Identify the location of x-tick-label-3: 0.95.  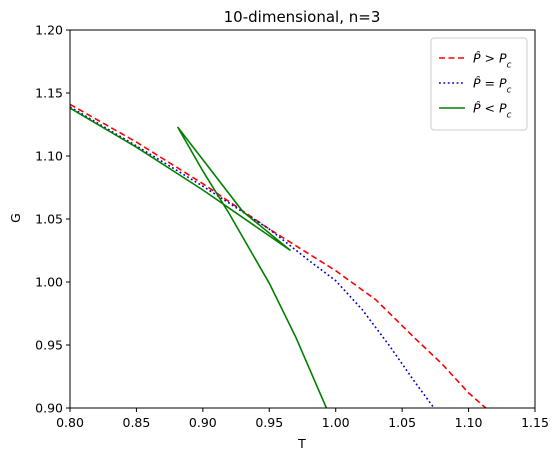
(269, 422).